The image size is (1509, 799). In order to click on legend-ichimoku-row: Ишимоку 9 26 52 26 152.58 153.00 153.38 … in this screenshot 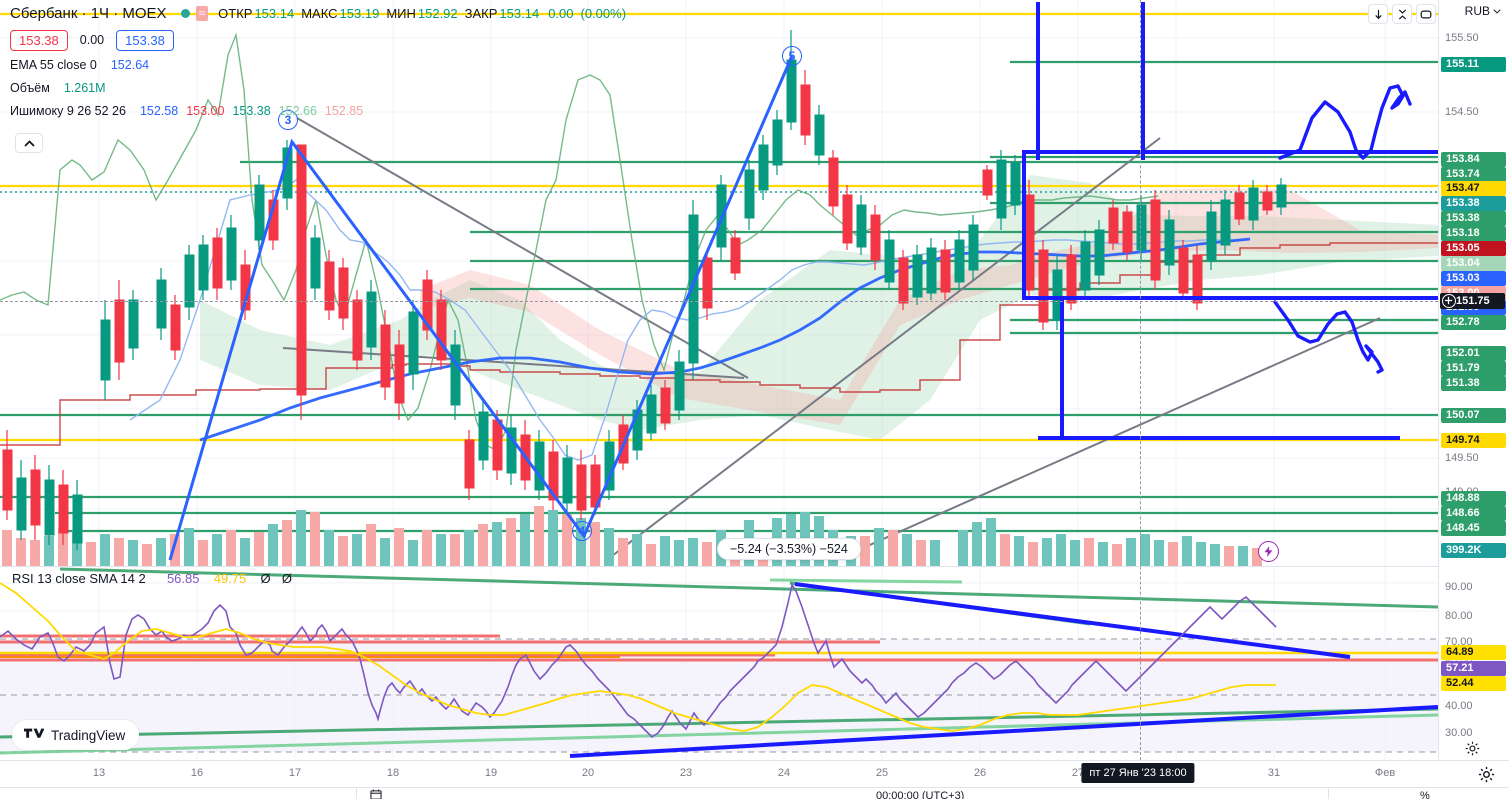, I will do `click(318, 110)`.